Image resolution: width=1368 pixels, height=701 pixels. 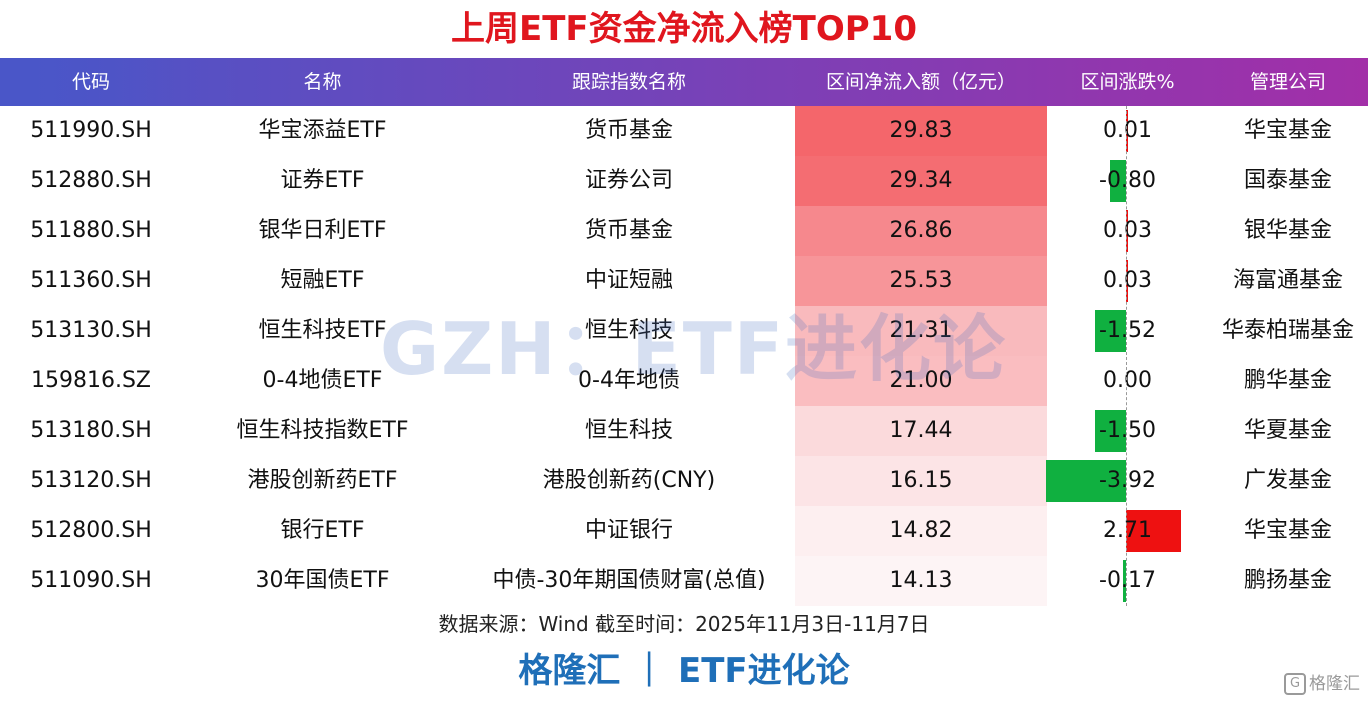 I want to click on header-bg-col-flow, so click(x=921, y=82).